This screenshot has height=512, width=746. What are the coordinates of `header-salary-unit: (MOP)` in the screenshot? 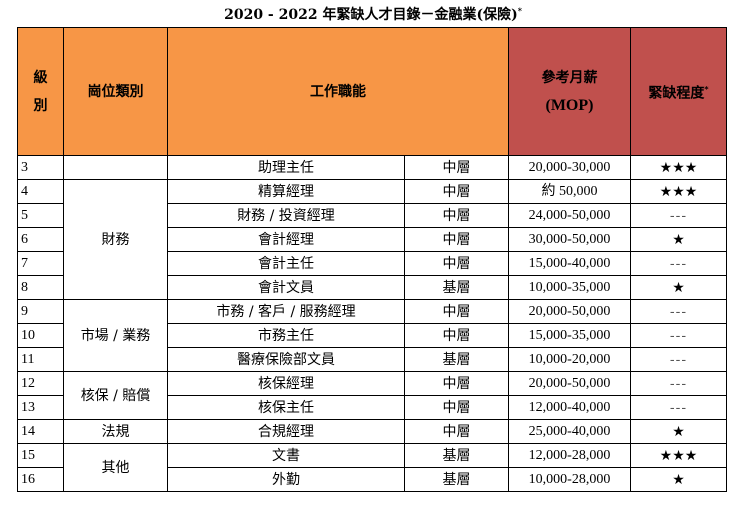 It's located at (569, 105).